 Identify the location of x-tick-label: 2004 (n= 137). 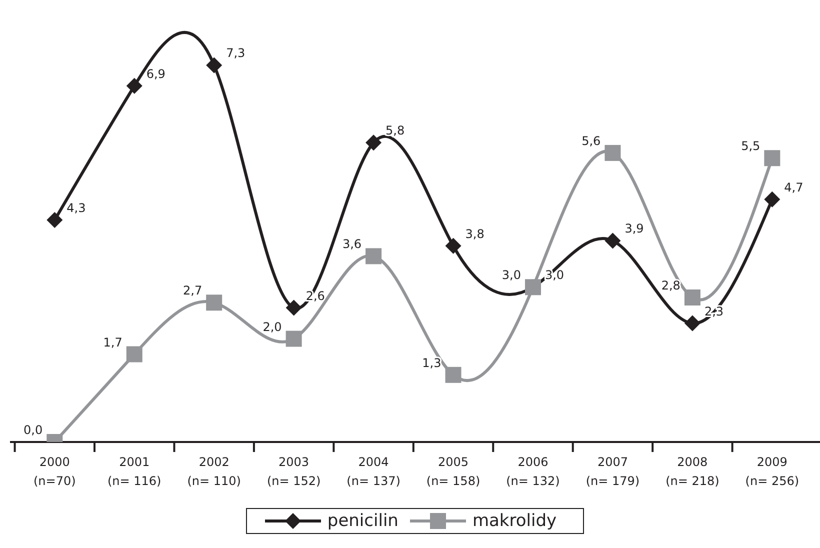
(373, 471).